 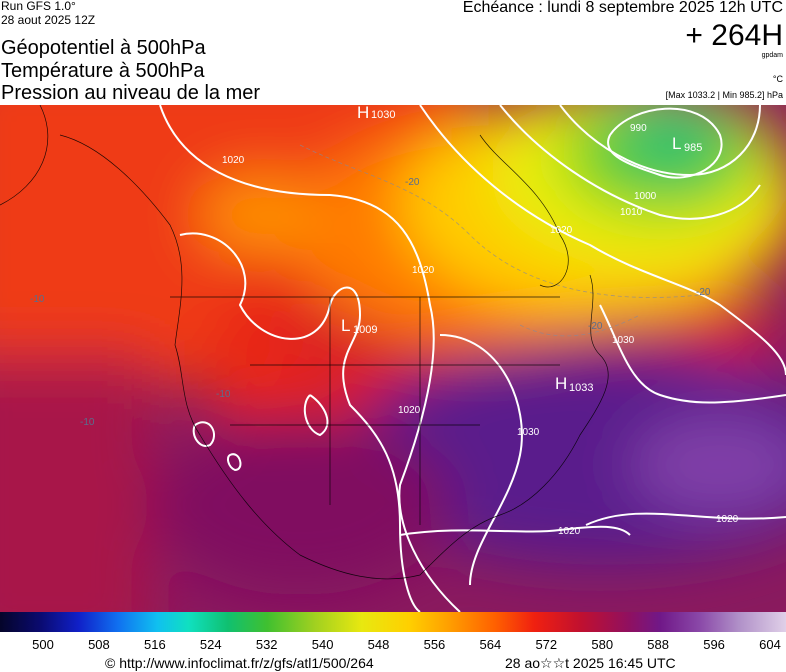 I want to click on color-scale-label: 548, so click(x=378, y=644).